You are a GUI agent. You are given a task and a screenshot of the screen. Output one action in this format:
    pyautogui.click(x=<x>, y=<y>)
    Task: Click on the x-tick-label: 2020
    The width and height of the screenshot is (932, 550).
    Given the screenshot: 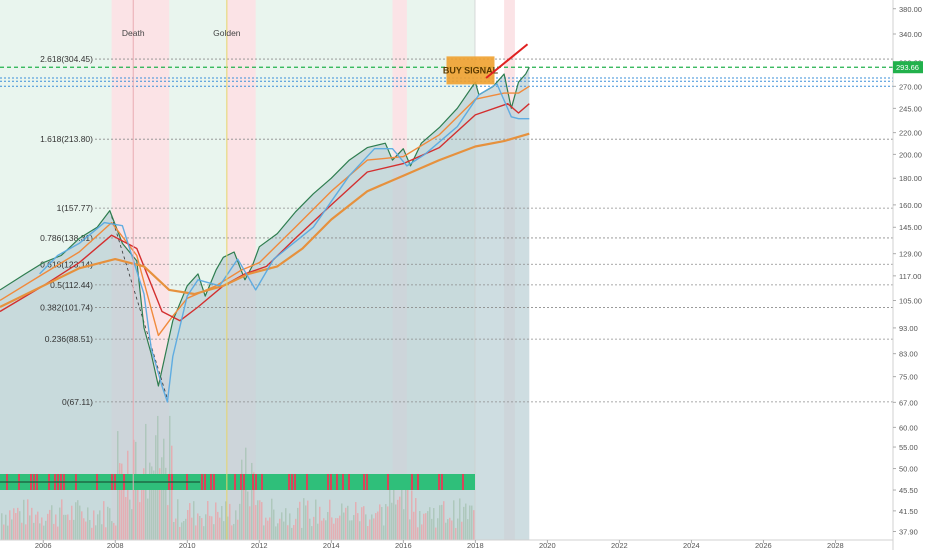 What is the action you would take?
    pyautogui.click(x=547, y=545)
    